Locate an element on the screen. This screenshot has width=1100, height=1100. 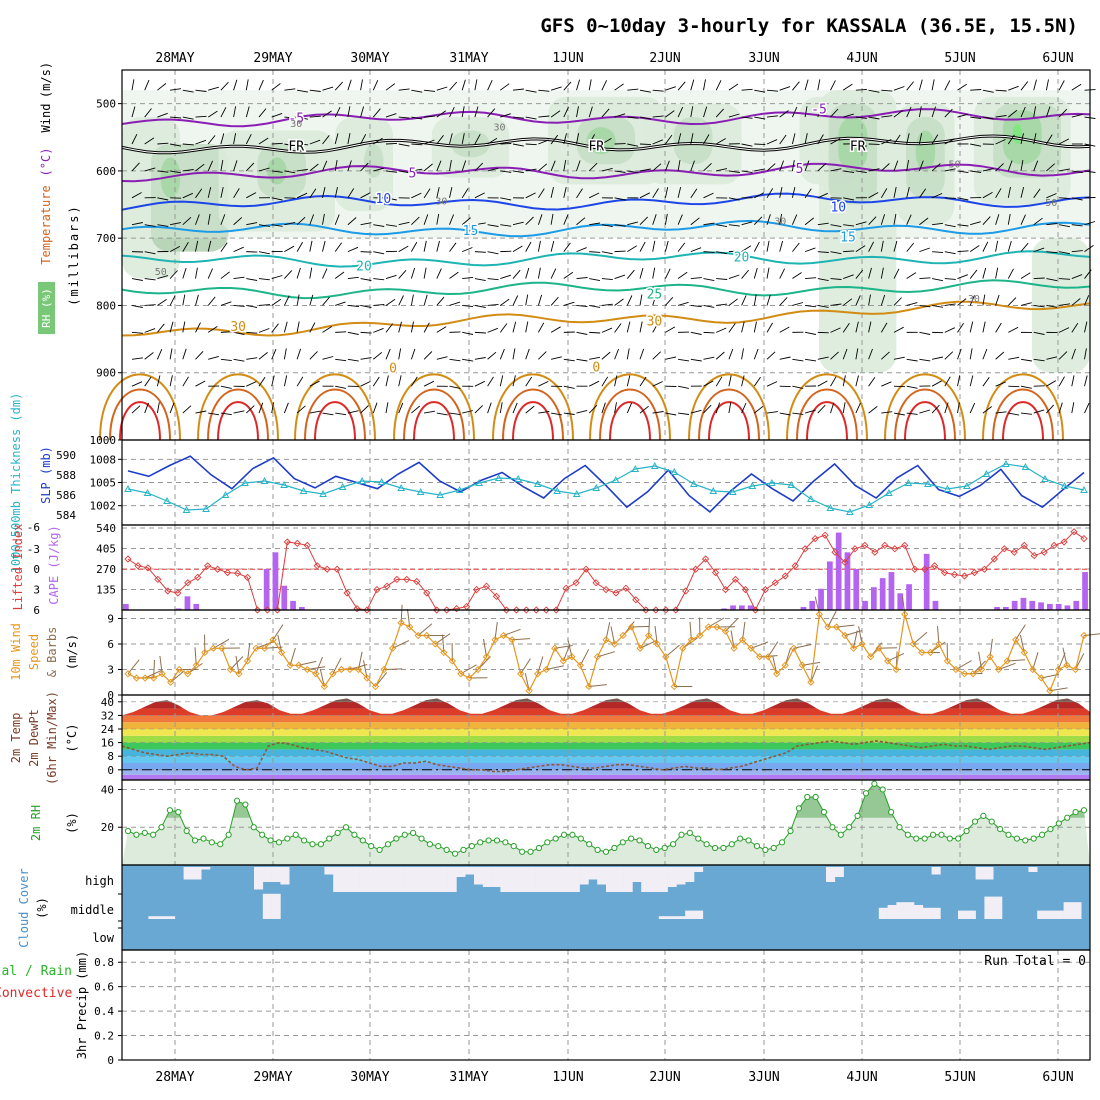
date-label: 6JUN is located at coordinates (1057, 1077).